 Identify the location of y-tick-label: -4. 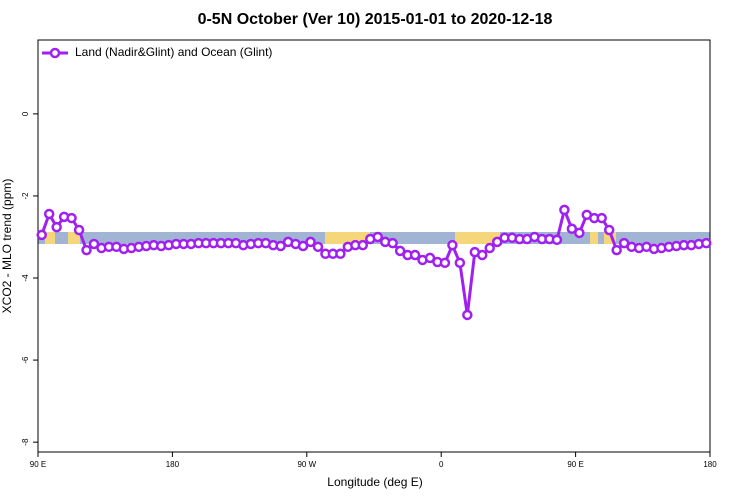
(25, 278).